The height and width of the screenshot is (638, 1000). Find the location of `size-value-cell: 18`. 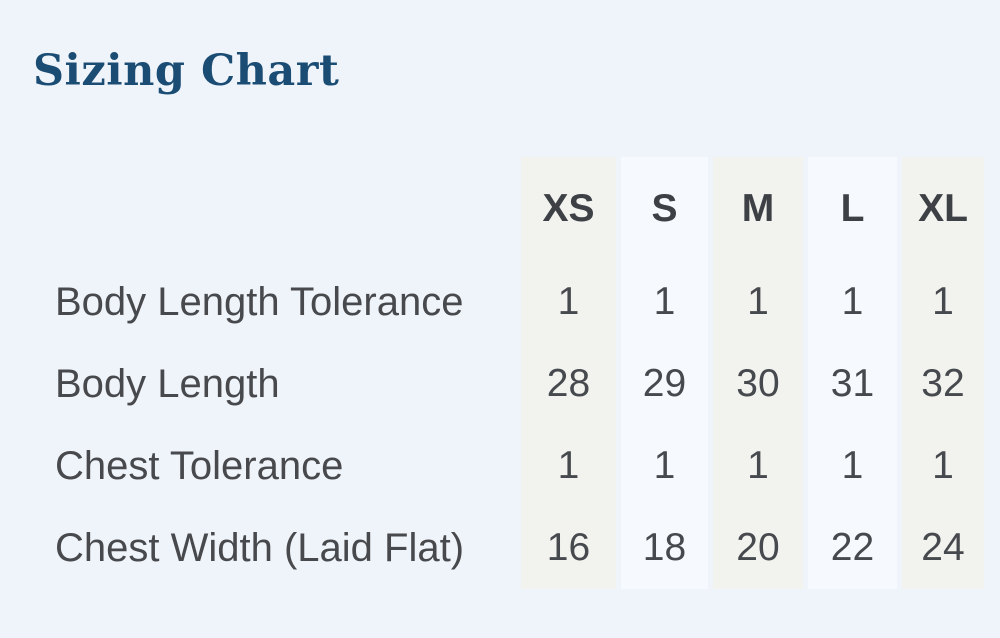

size-value-cell: 18 is located at coordinates (664, 548).